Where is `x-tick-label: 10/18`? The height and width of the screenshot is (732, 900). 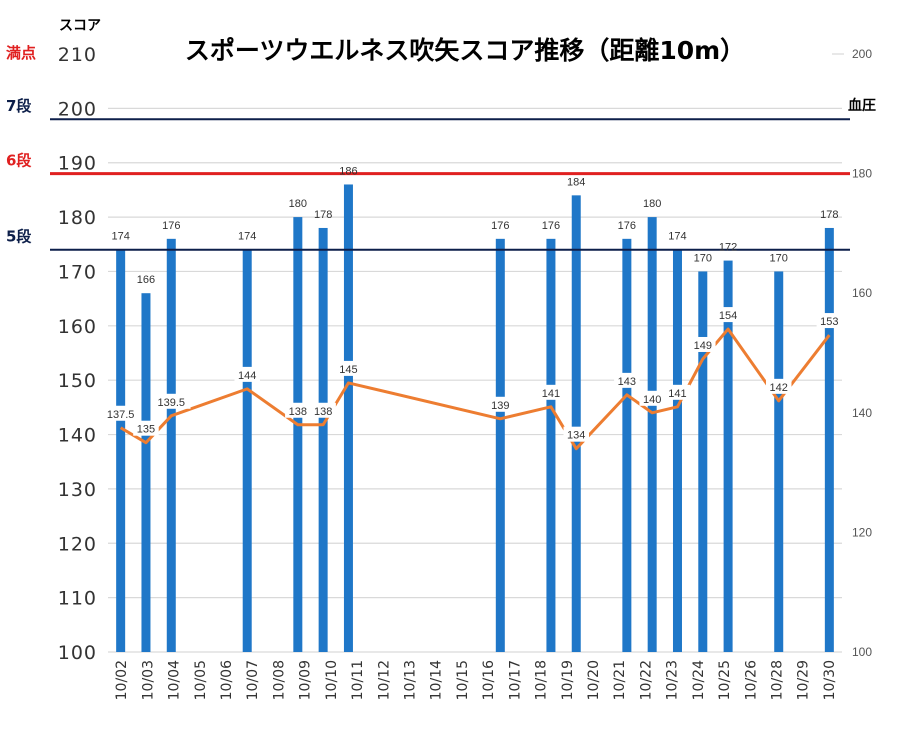
x-tick-label: 10/18 is located at coordinates (542, 680).